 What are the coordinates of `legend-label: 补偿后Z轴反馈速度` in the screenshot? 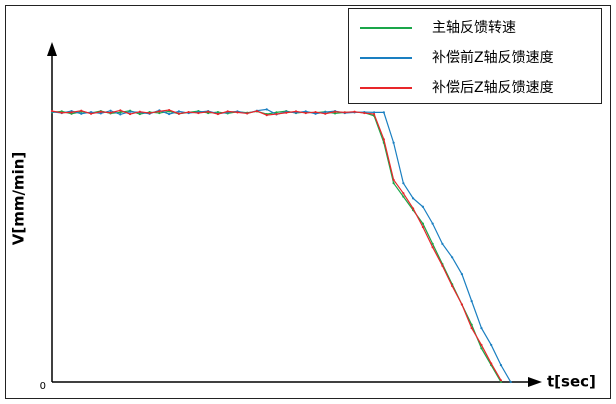 It's located at (493, 88).